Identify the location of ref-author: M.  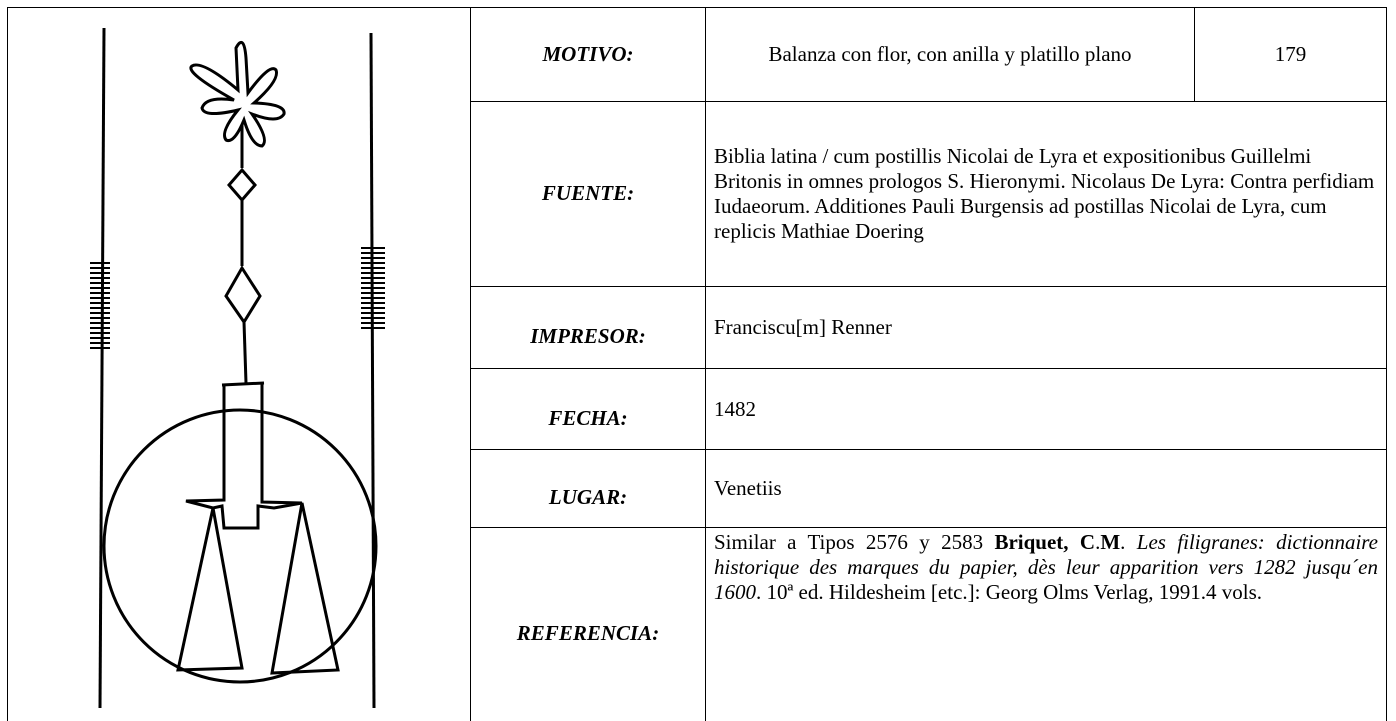
(1110, 542).